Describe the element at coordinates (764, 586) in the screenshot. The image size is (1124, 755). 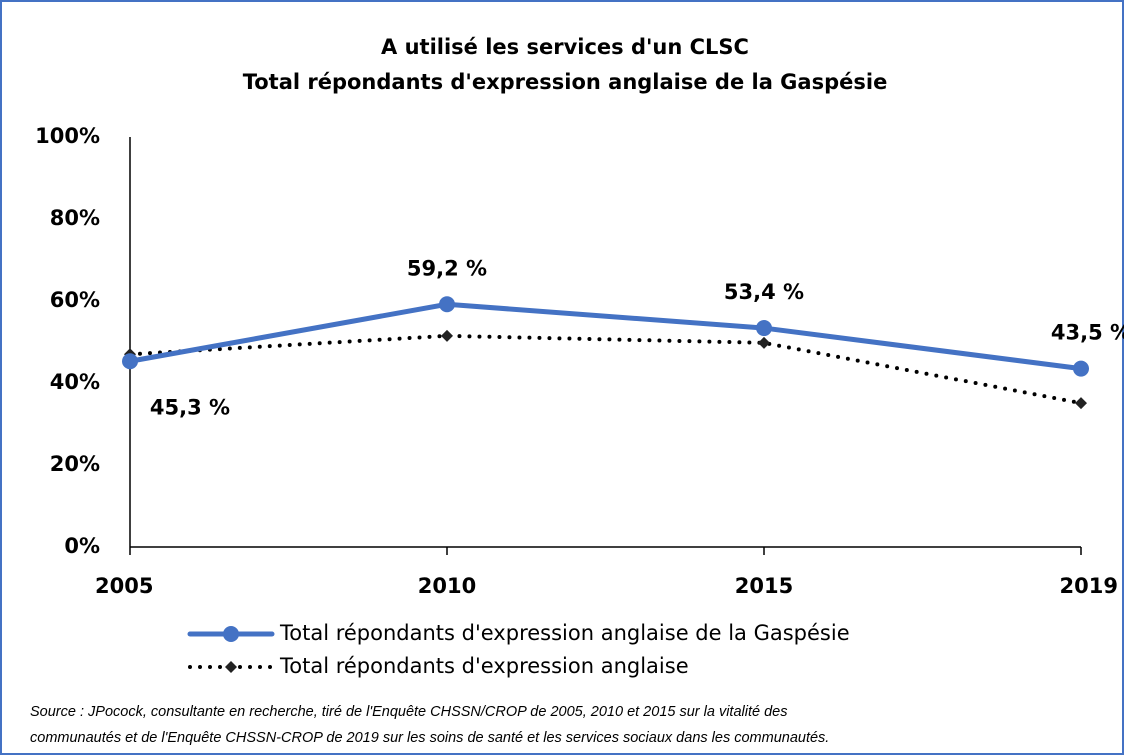
I see `x-tick-label: 2015` at that location.